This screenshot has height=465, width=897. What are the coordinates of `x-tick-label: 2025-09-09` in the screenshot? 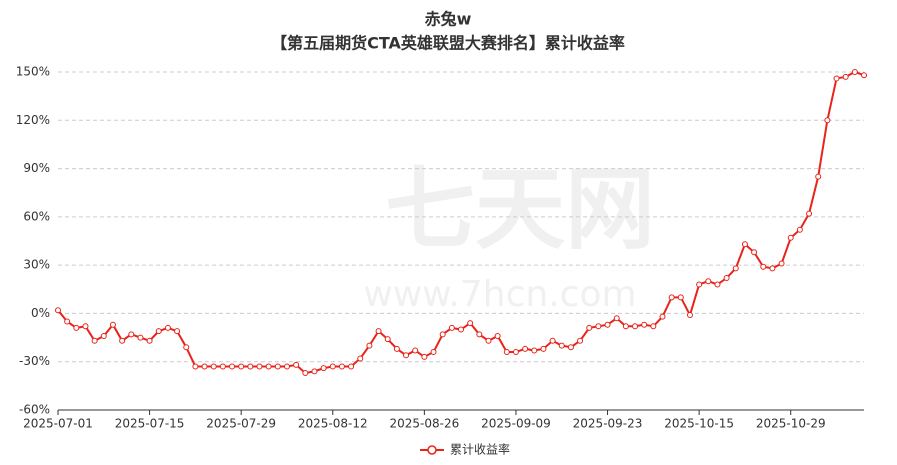 It's located at (516, 424).